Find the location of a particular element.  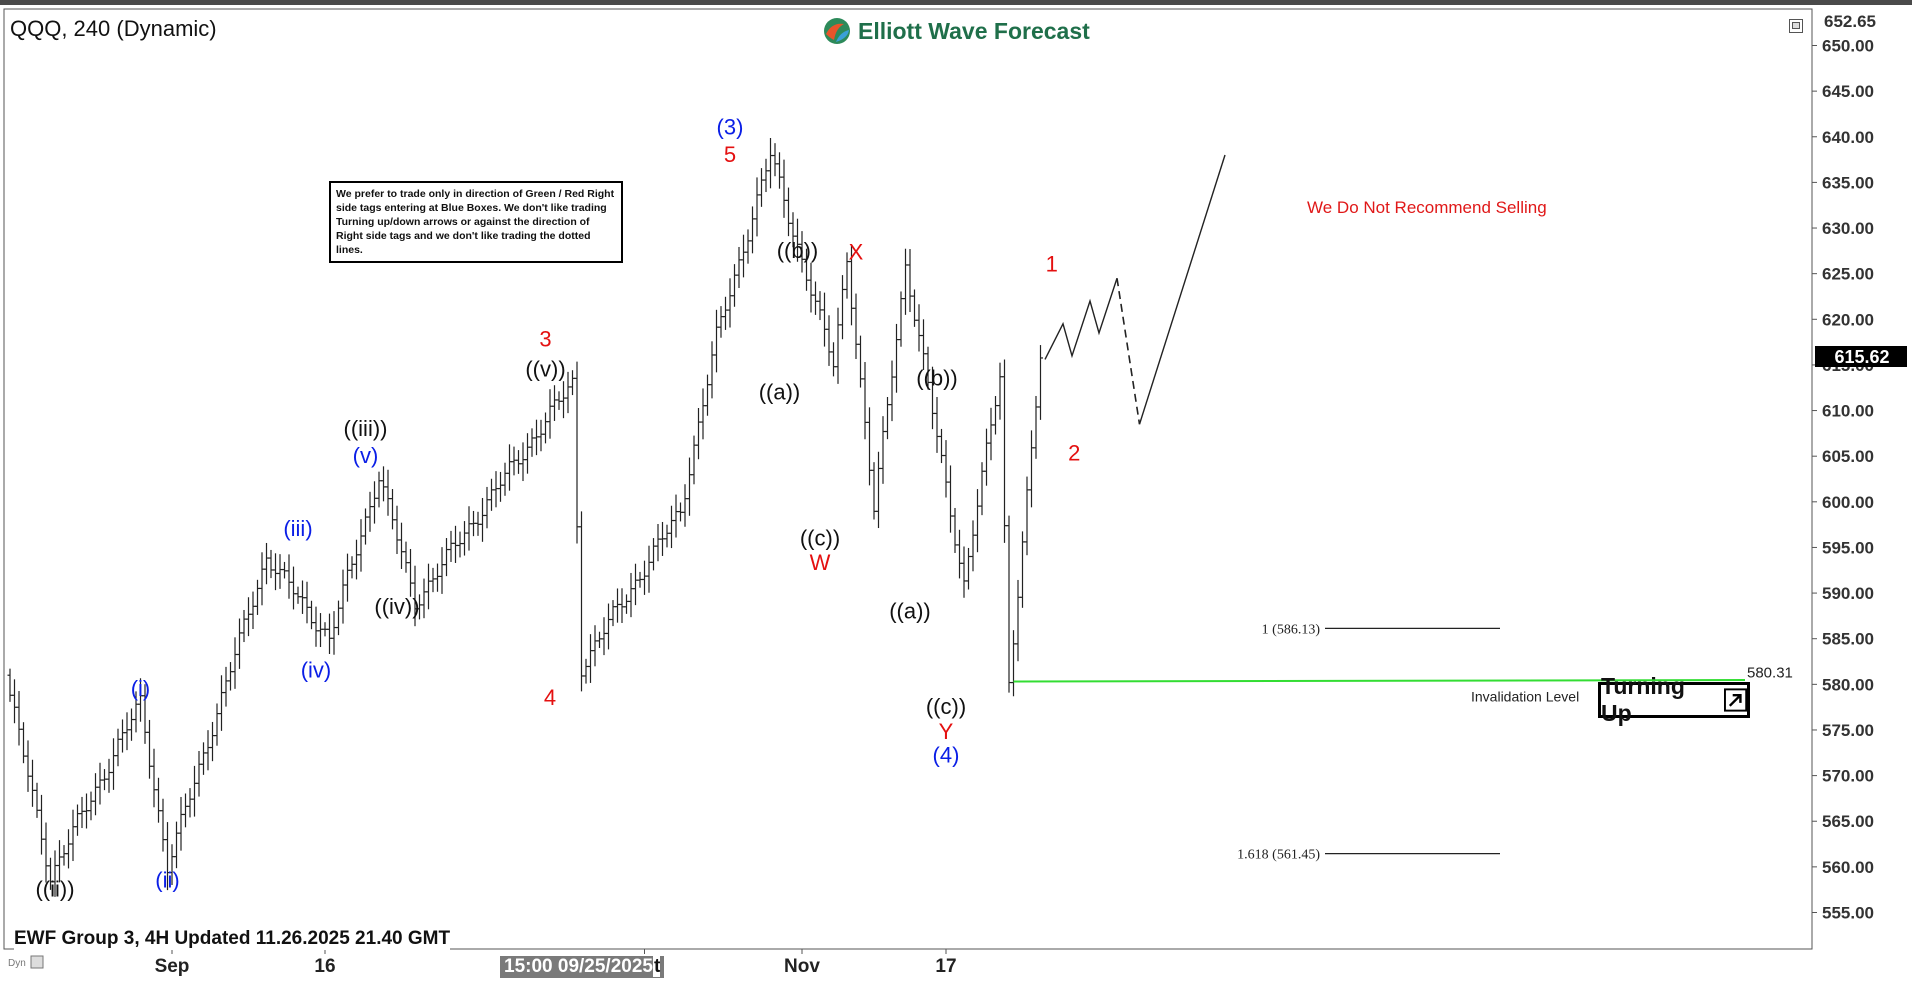

top-border-bar is located at coordinates (956, 2).